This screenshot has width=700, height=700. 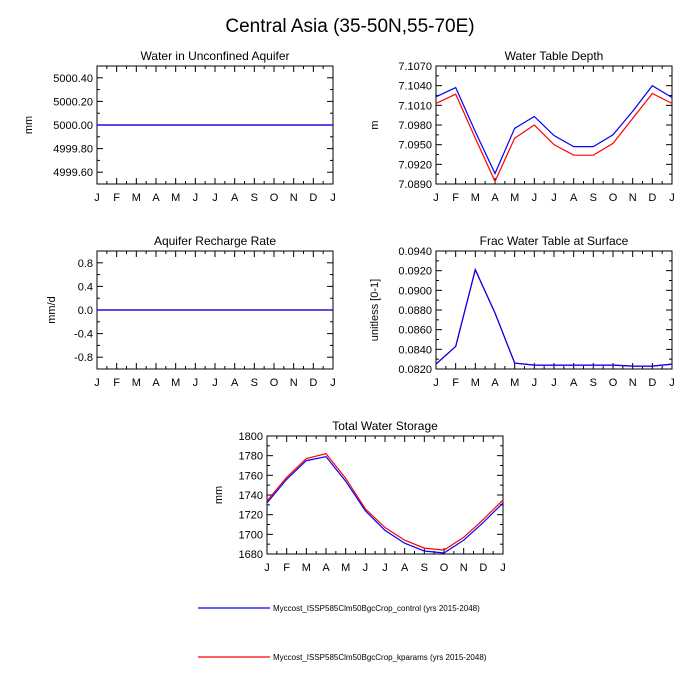 What do you see at coordinates (251, 555) in the screenshot?
I see `y-tick-label: 1680` at bounding box center [251, 555].